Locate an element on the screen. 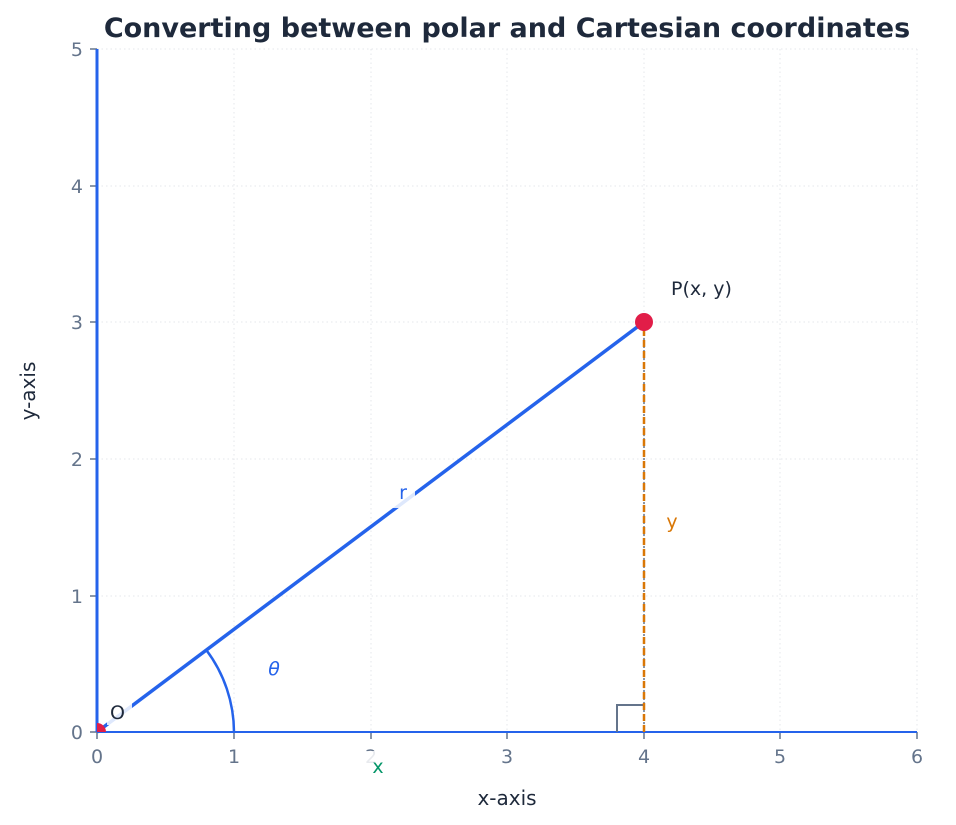 The image size is (956, 825). origin-point is located at coordinates (101, 727).